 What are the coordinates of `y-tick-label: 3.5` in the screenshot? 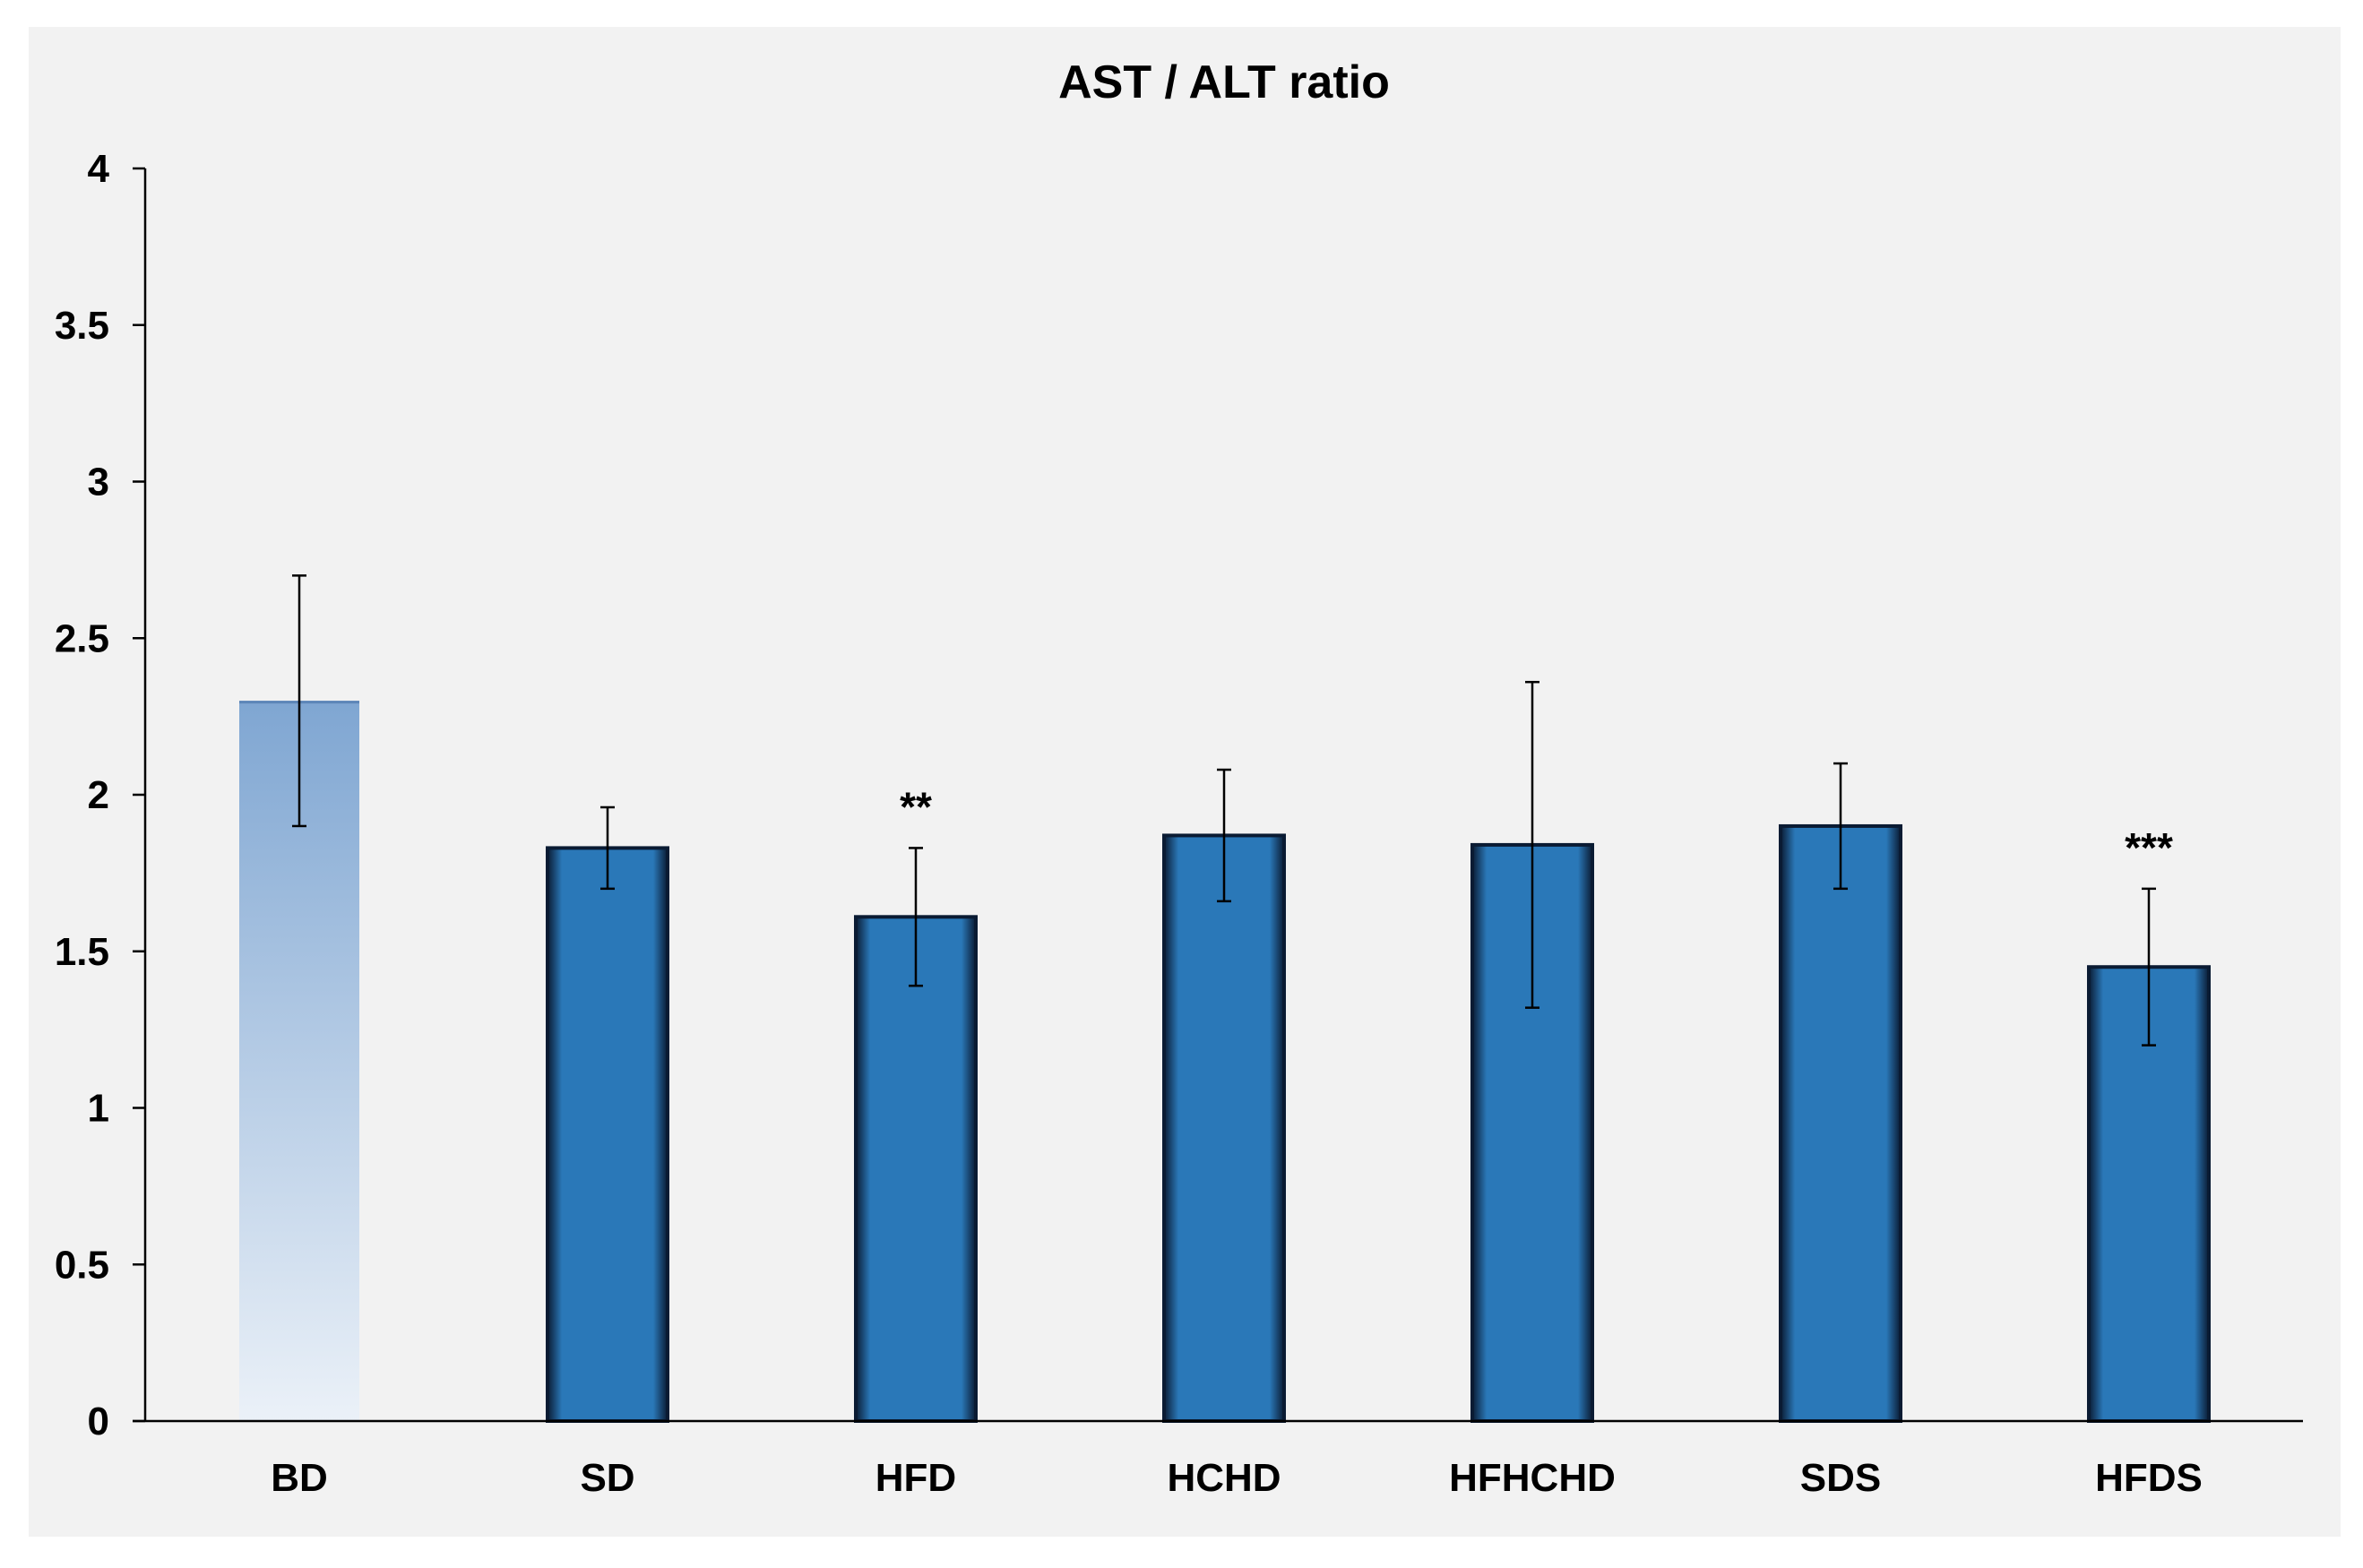 It's located at (82, 326).